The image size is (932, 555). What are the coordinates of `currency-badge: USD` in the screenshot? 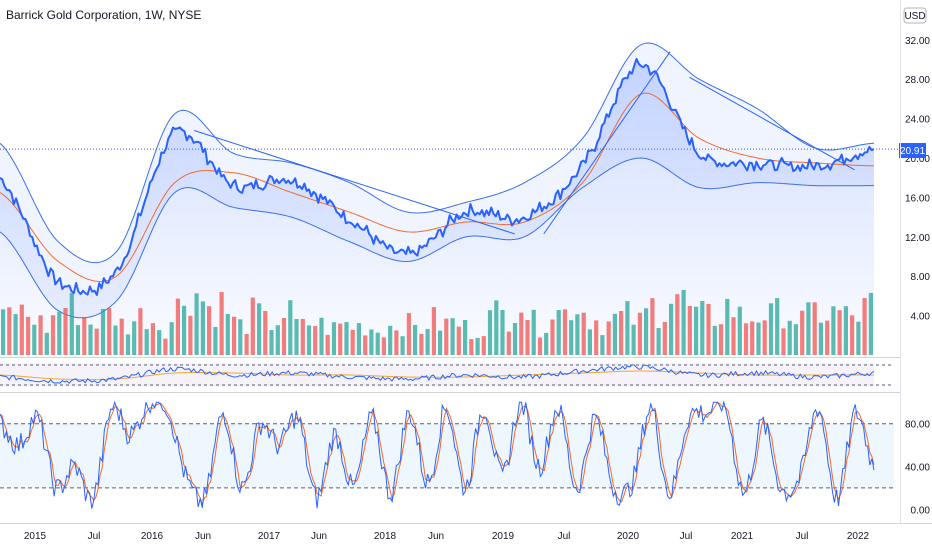 It's located at (915, 15).